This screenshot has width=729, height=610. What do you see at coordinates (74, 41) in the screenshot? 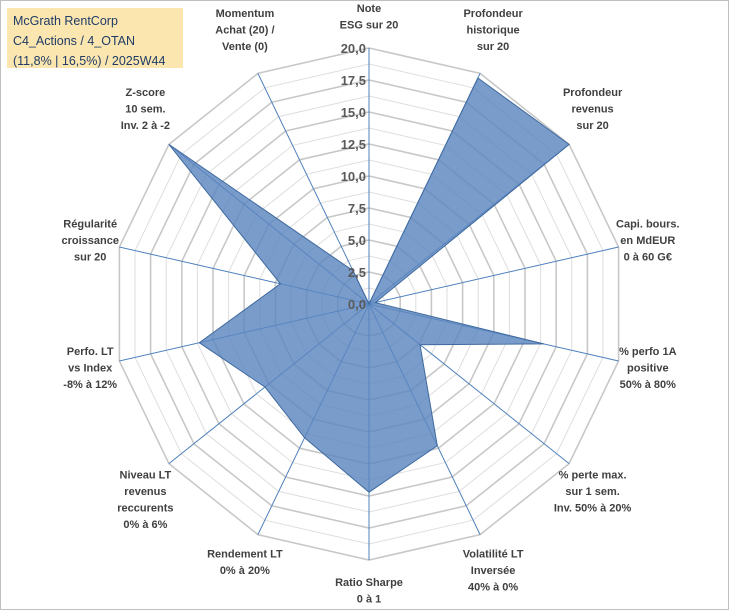
I see `portfolio-label: C4_Actions / 4_OTAN` at bounding box center [74, 41].